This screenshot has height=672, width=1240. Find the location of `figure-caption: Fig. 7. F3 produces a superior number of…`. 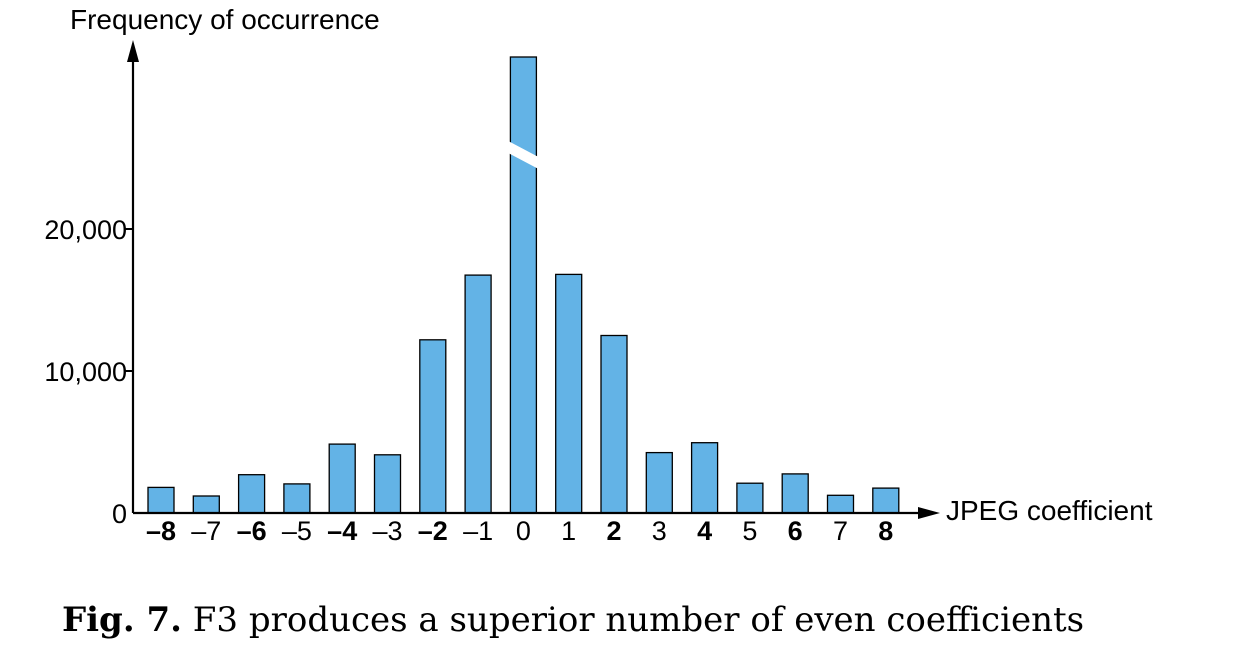

figure-caption: Fig. 7. F3 produces a superior number of… is located at coordinates (573, 620).